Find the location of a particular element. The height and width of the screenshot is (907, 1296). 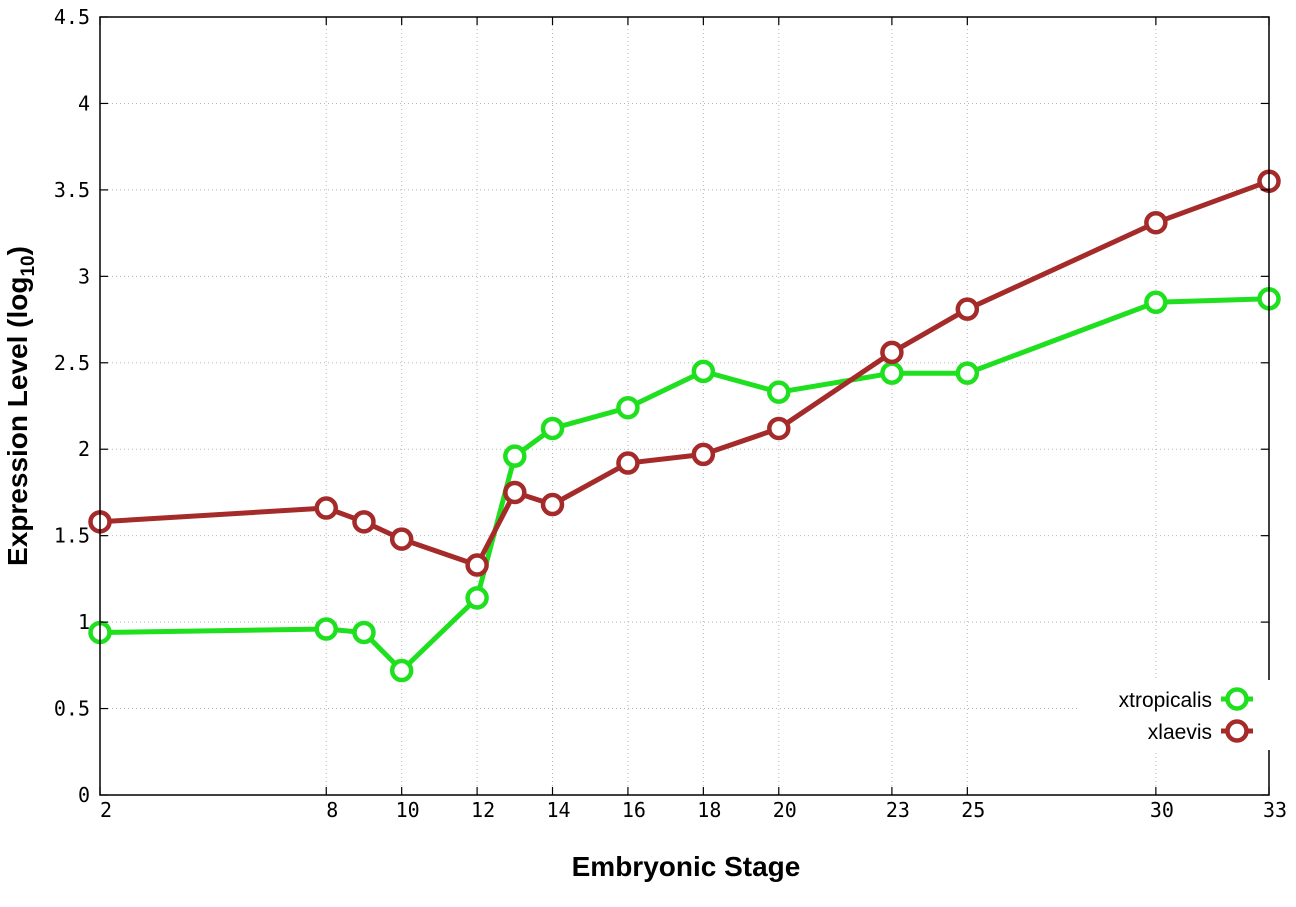

x-tick-label: 12 is located at coordinates (483, 810).